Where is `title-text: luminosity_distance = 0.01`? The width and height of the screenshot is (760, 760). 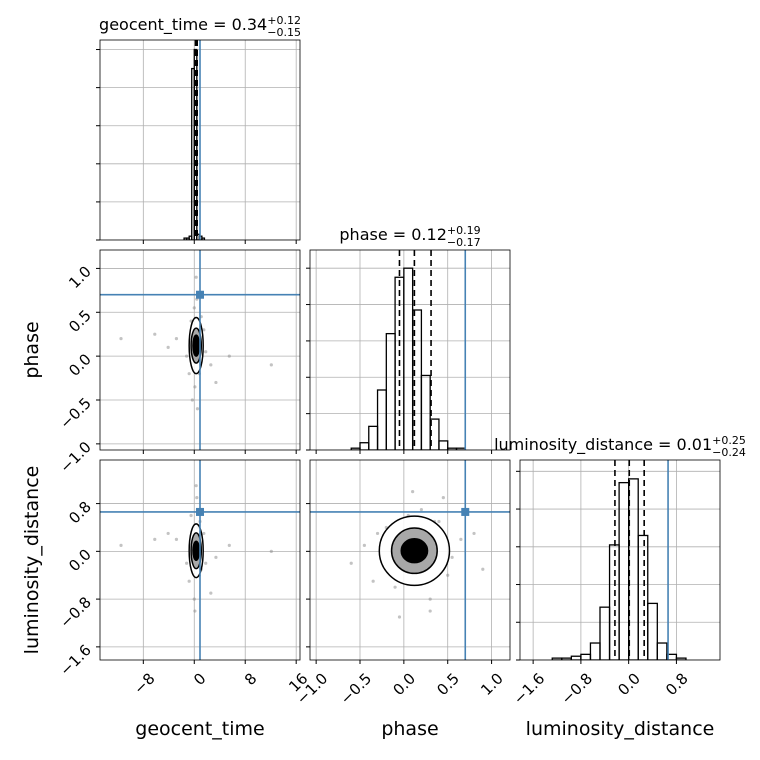
title-text: luminosity_distance = 0.01 is located at coordinates (603, 445).